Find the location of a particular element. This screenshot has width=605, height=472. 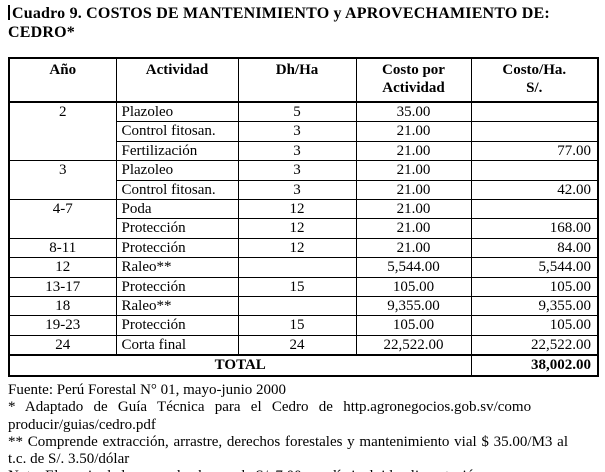

text-cursor-caret is located at coordinates (9, 12).